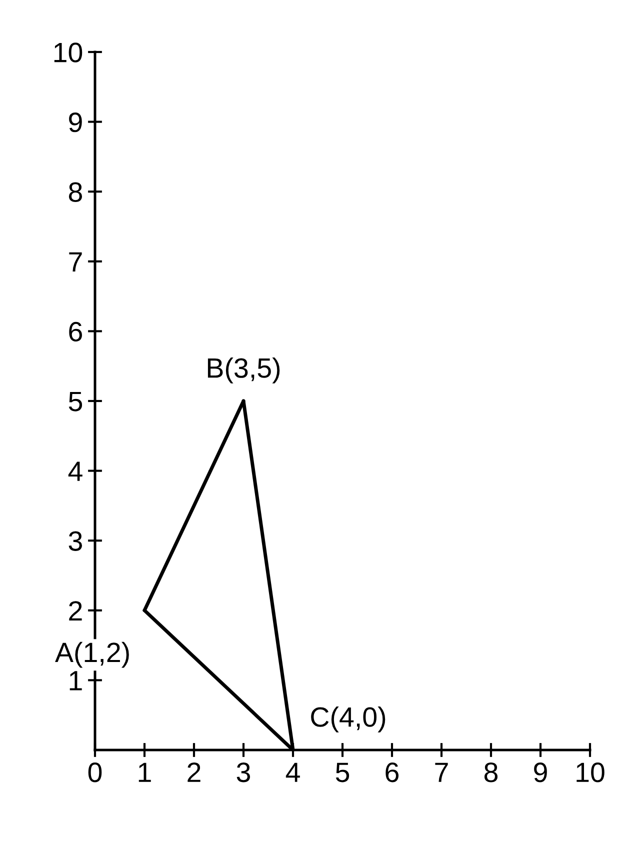  Describe the element at coordinates (75, 402) in the screenshot. I see `y-tick-label: 5` at that location.